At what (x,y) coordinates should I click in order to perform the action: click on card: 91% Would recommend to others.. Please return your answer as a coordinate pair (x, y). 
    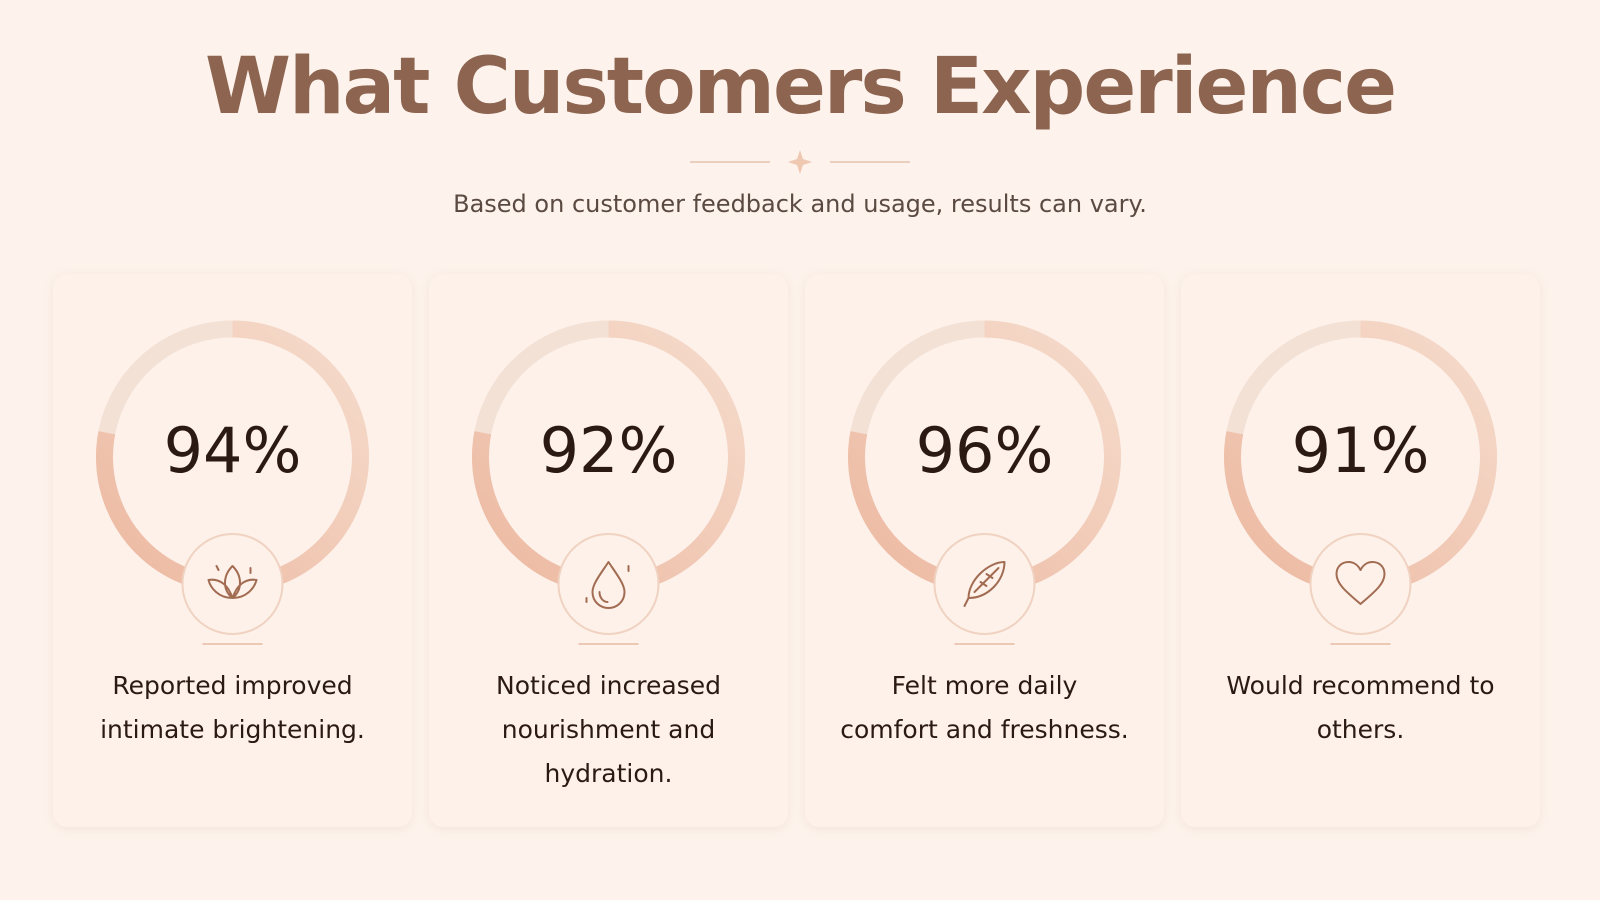
    Looking at the image, I should click on (1360, 550).